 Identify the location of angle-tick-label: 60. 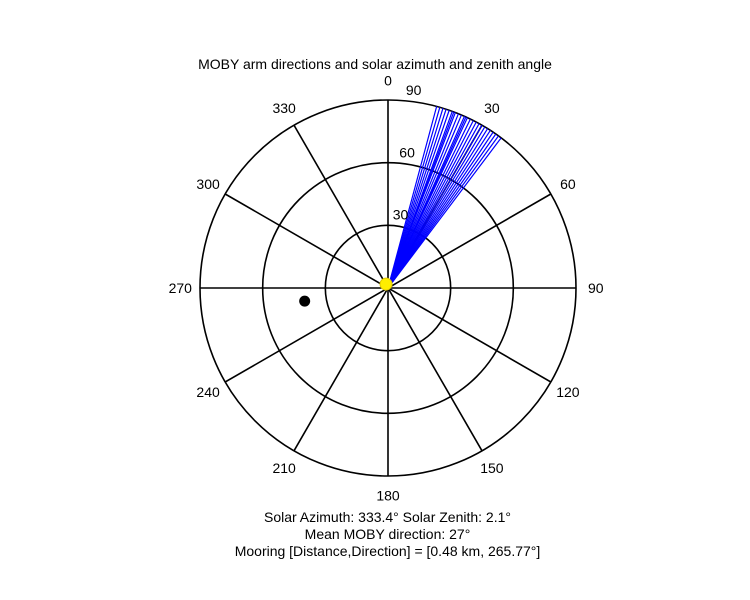
(568, 184).